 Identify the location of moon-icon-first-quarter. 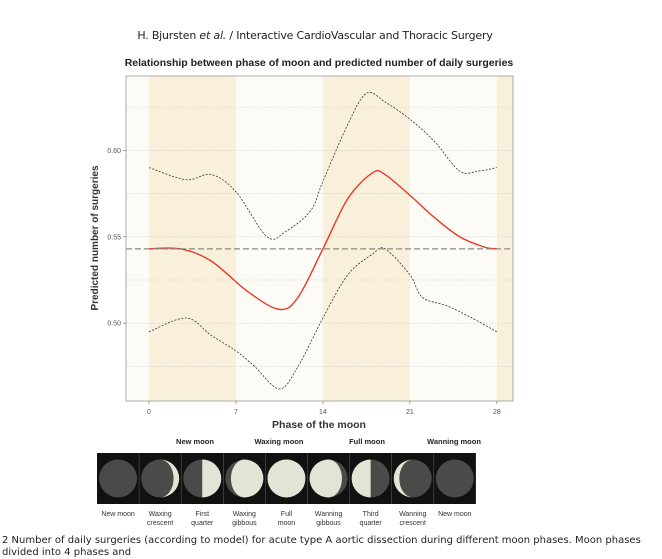
(202, 478).